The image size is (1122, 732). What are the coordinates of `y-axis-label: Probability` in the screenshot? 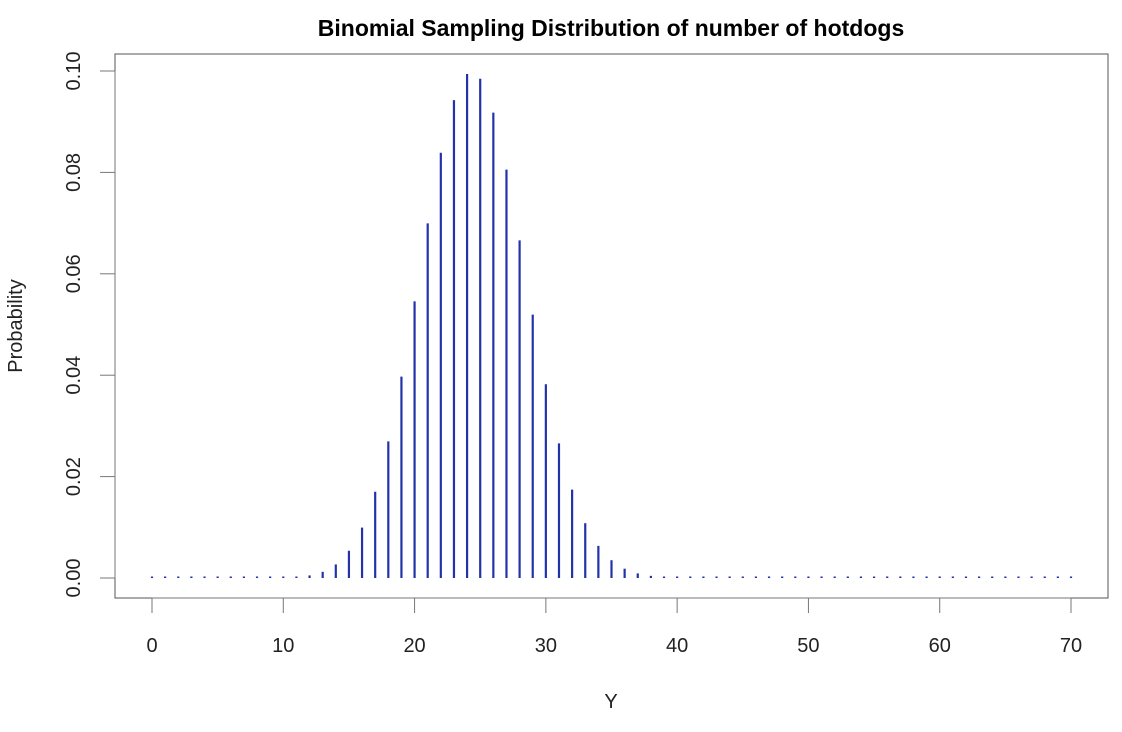 It's located at (16, 325).